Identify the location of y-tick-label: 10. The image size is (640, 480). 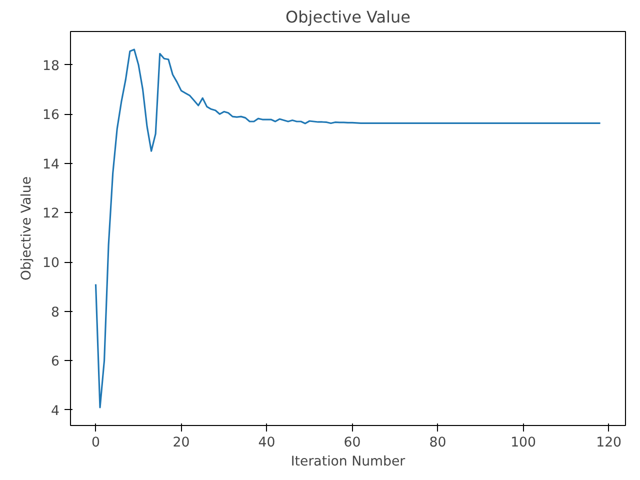
(51, 264).